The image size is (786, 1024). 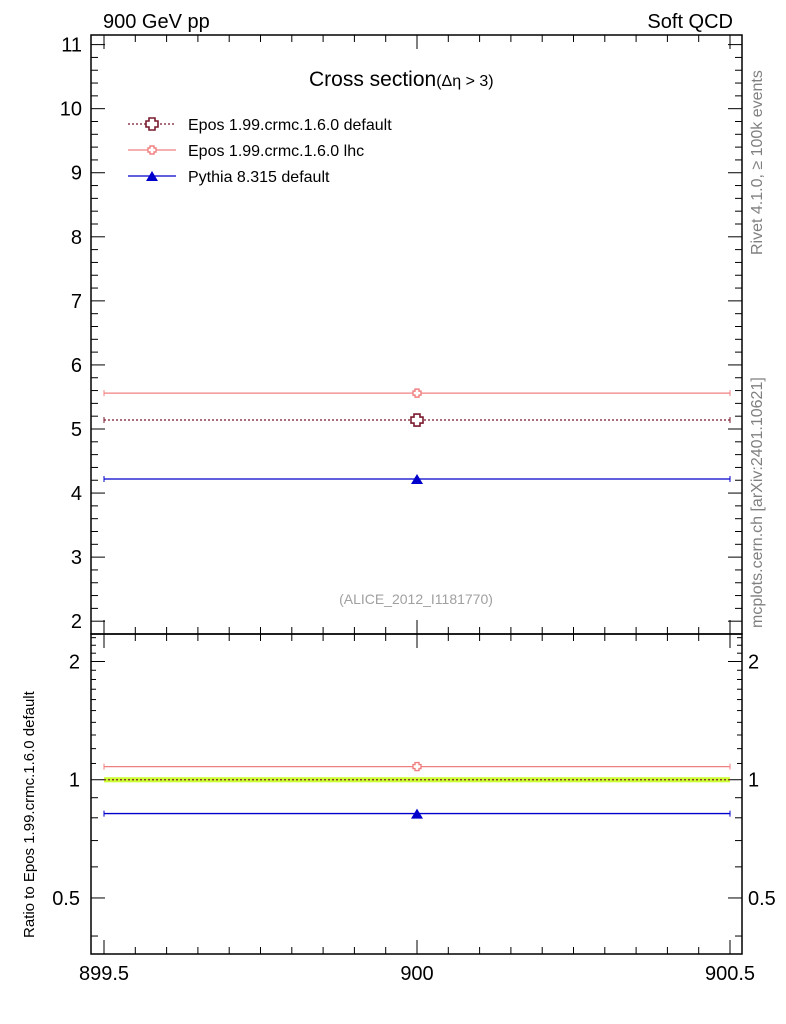 I want to click on rivet-version-label: Rivet 4.1.0, ≥ 100k events, so click(x=757, y=162).